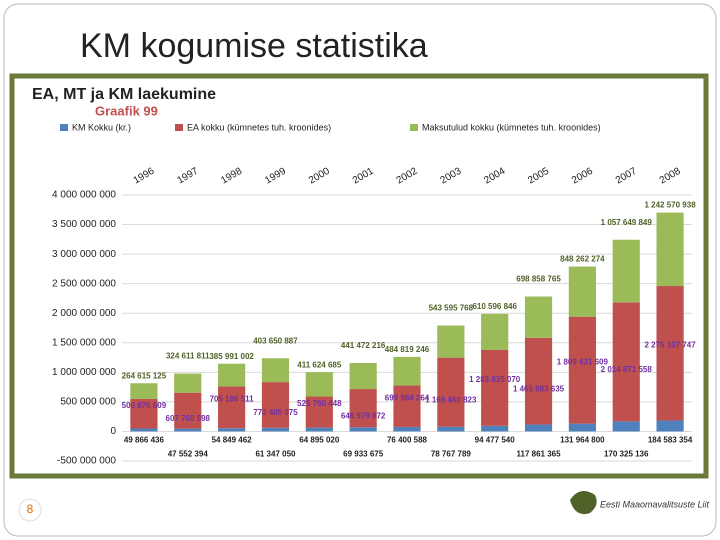 The height and width of the screenshot is (540, 720). I want to click on data-label: 698 858 765, so click(538, 279).